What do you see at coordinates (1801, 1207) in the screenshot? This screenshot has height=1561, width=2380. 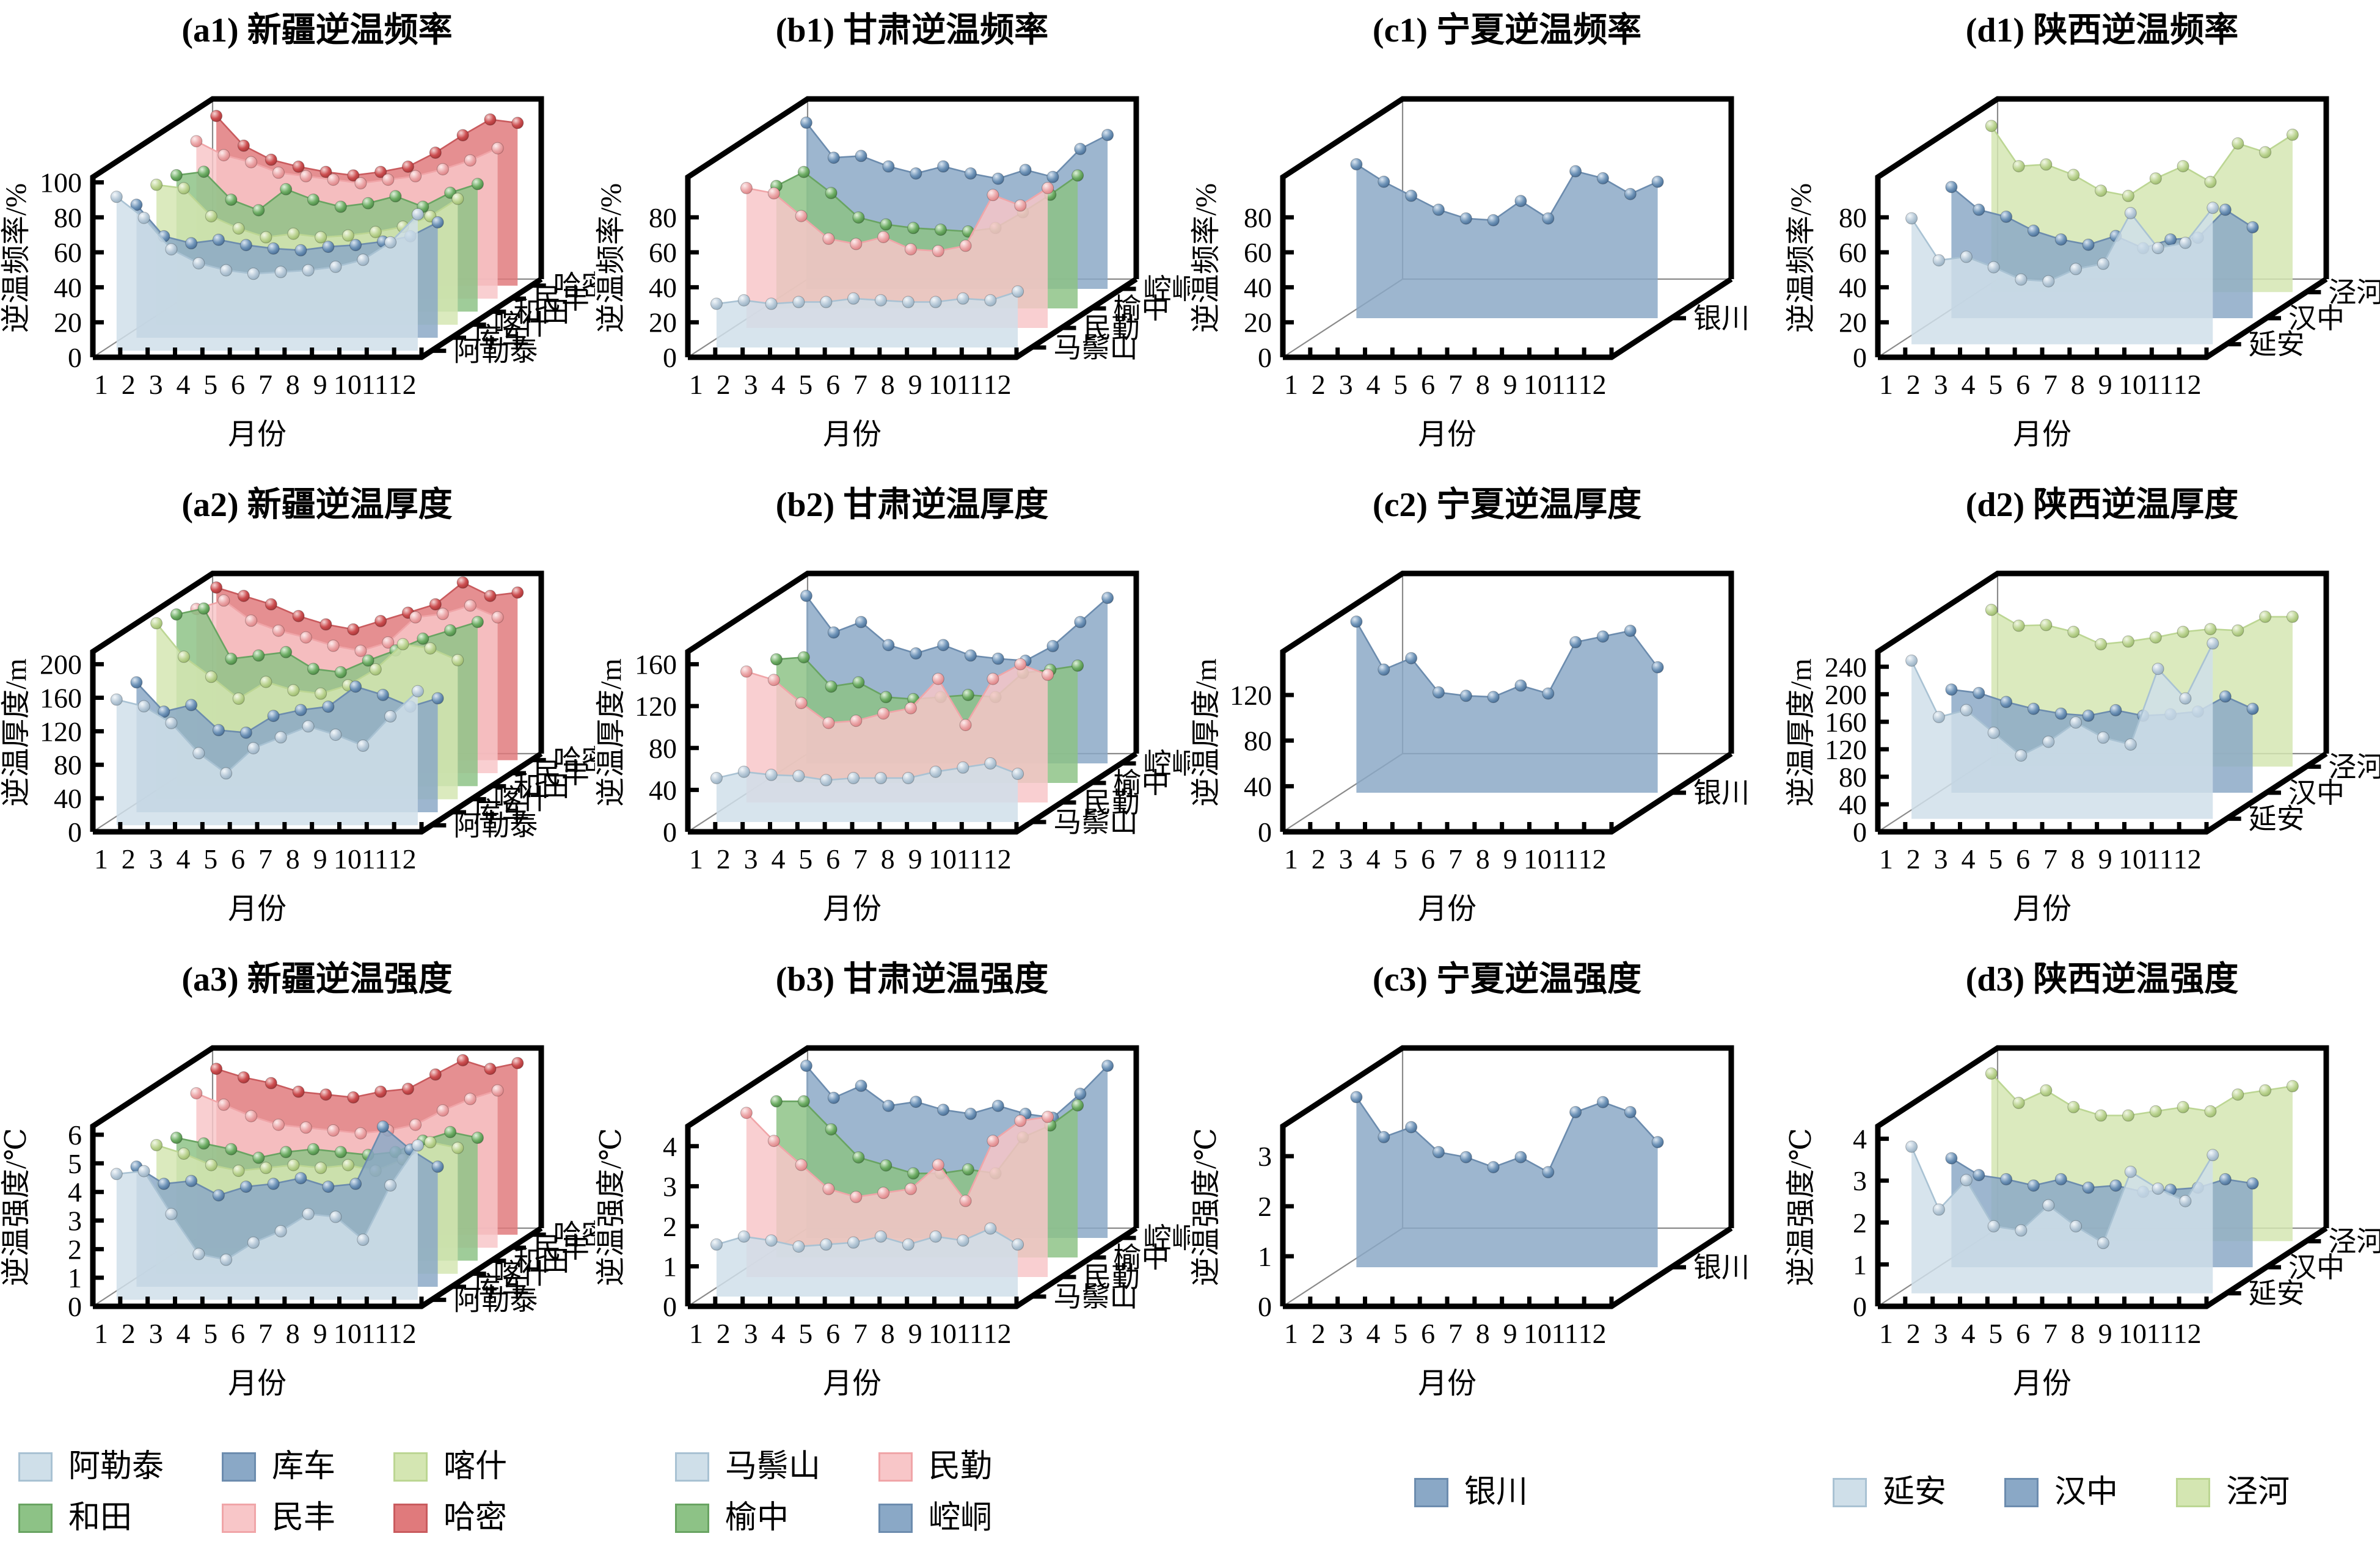 I see `y-axis-label: 逆温强度/℃` at bounding box center [1801, 1207].